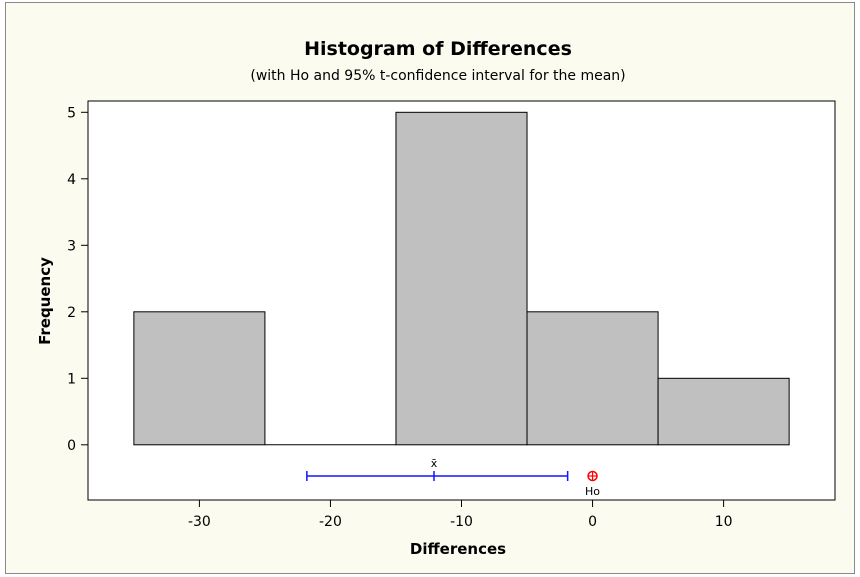  What do you see at coordinates (330, 522) in the screenshot?
I see `x-tick-label: -20` at bounding box center [330, 522].